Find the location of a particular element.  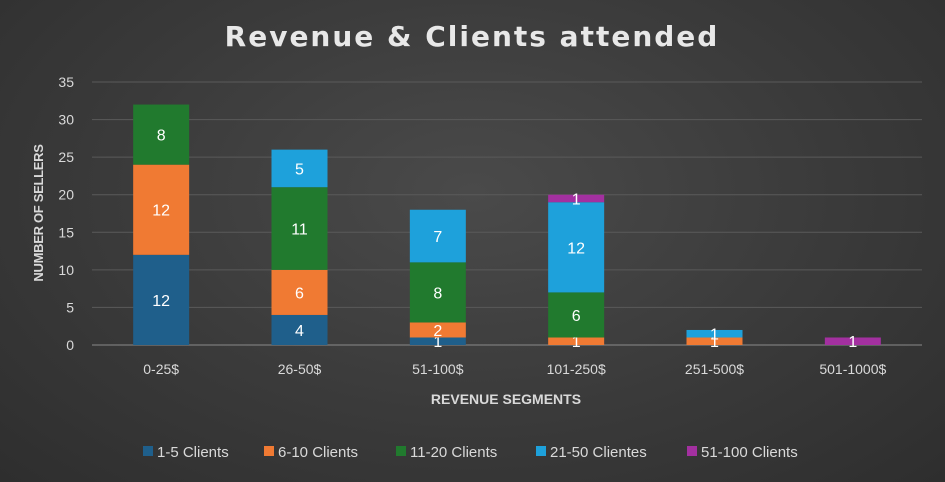

y-tick-label: 20 is located at coordinates (66, 195).